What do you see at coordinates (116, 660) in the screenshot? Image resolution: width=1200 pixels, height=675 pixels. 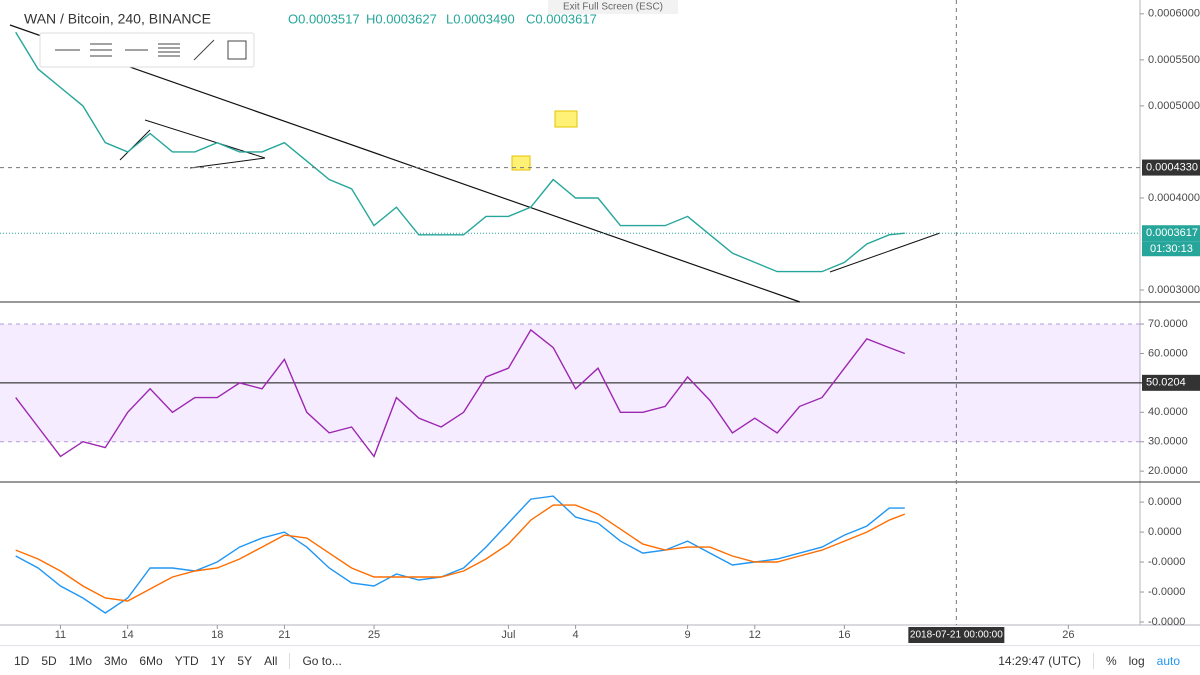 I see `range-button: 3Mo` at bounding box center [116, 660].